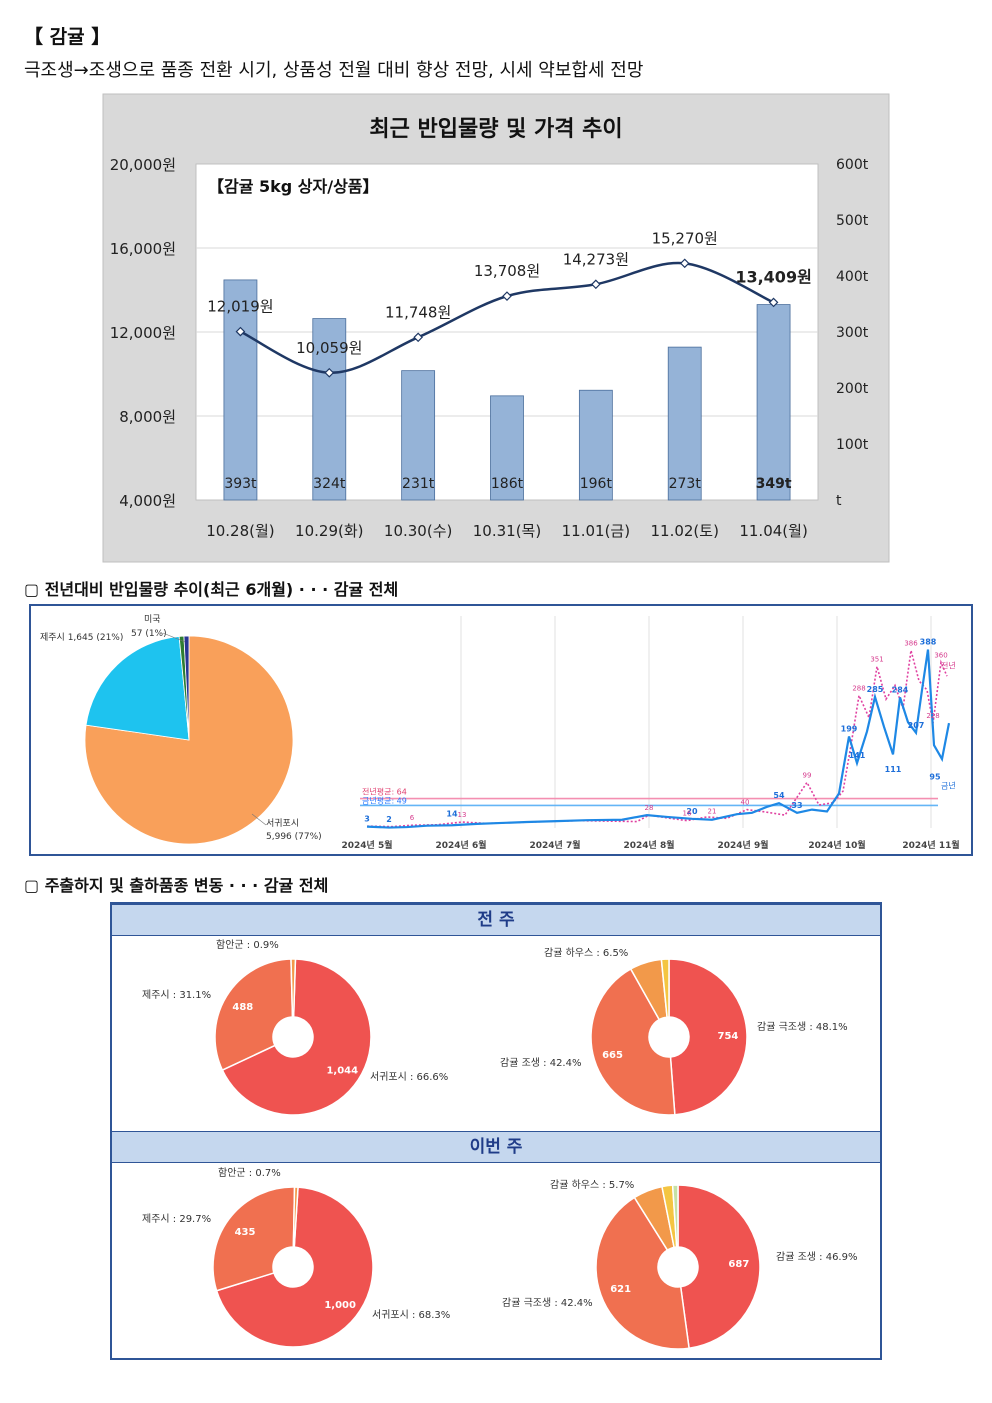  Describe the element at coordinates (143, 333) in the screenshot. I see `left-axis-tick: 12,000원` at that location.